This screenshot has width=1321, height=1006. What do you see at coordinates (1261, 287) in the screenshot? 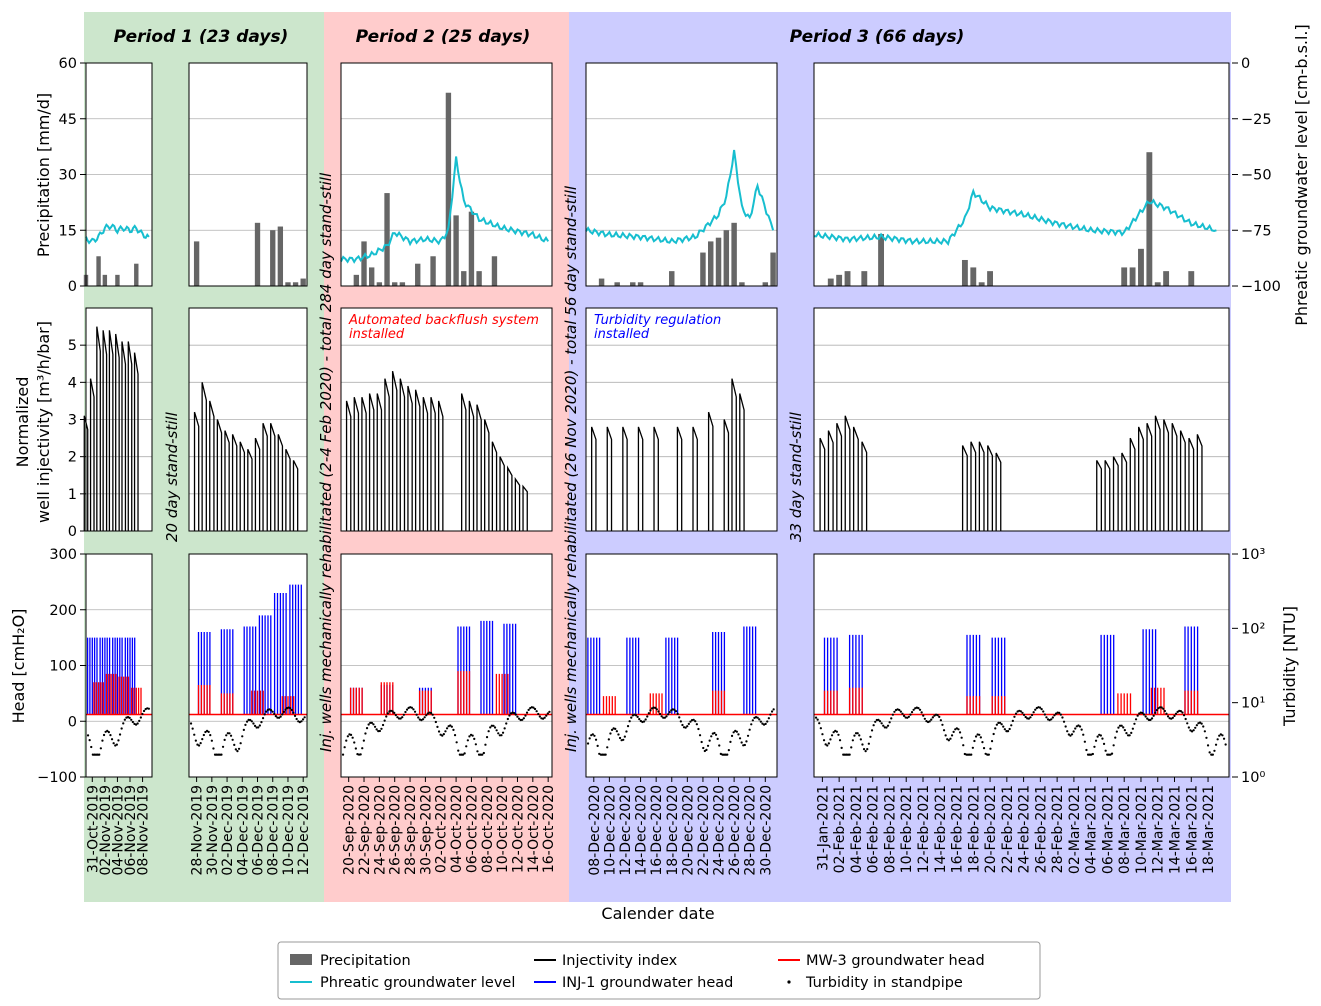
I see `groundwater-level-y-tick: −100` at bounding box center [1261, 287].